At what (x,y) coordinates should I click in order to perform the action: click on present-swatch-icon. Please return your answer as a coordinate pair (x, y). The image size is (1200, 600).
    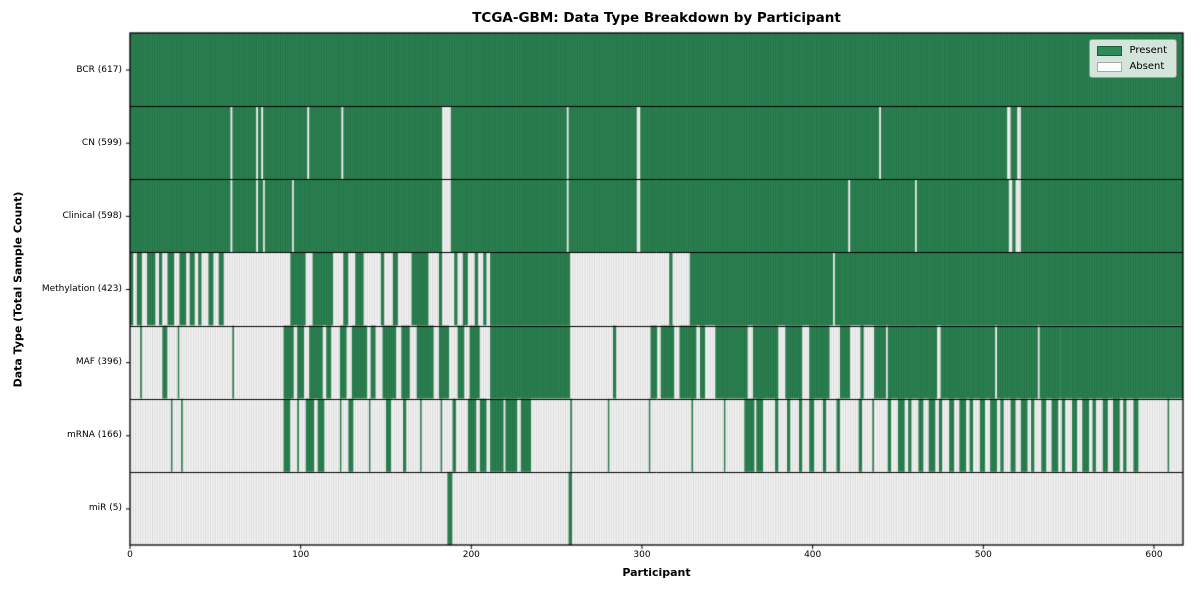
    Looking at the image, I should click on (1110, 50).